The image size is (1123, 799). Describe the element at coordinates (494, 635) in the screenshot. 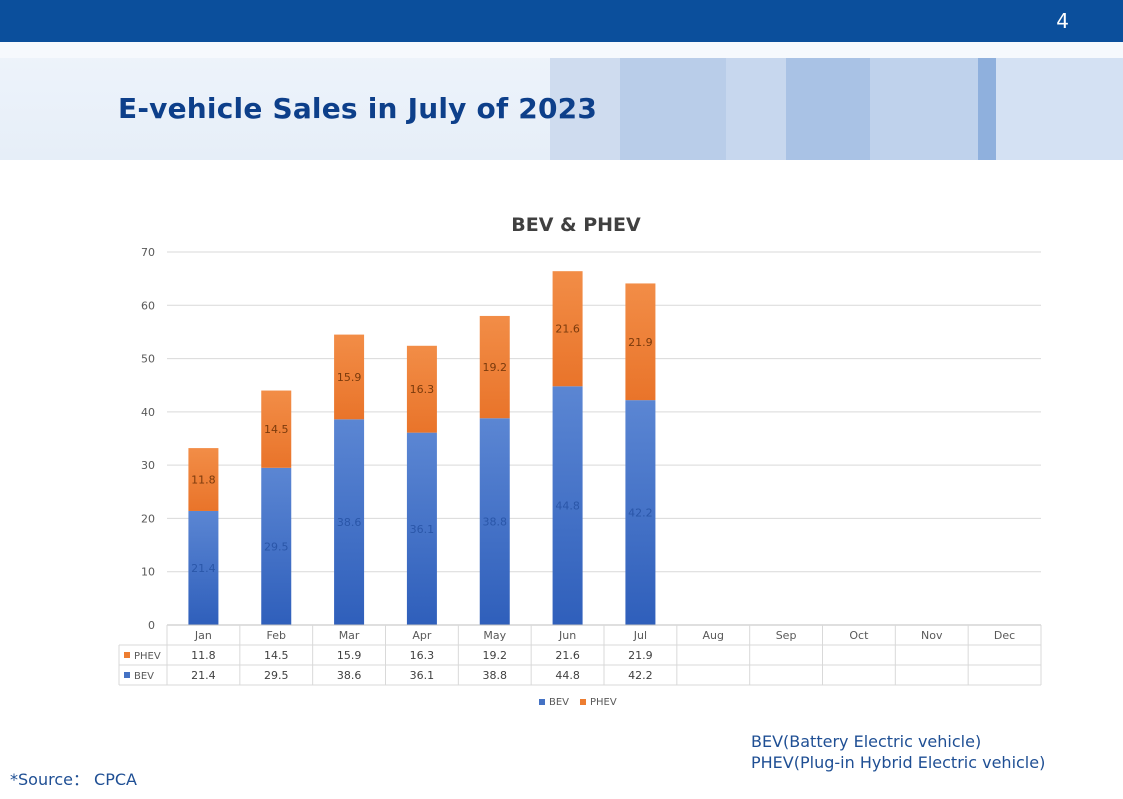

I see `x-category-label: May` at that location.